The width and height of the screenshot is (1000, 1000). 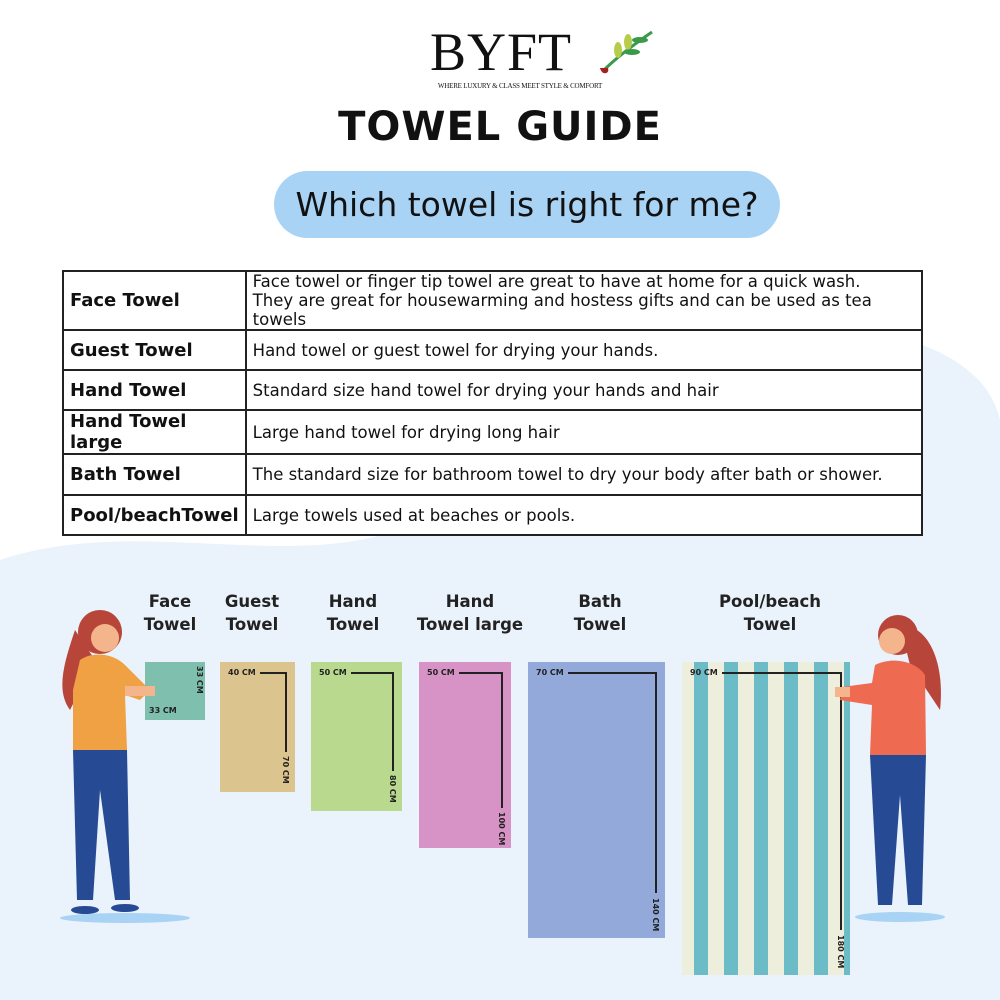 What do you see at coordinates (500, 127) in the screenshot?
I see `page-title: TOWEL GUIDE` at bounding box center [500, 127].